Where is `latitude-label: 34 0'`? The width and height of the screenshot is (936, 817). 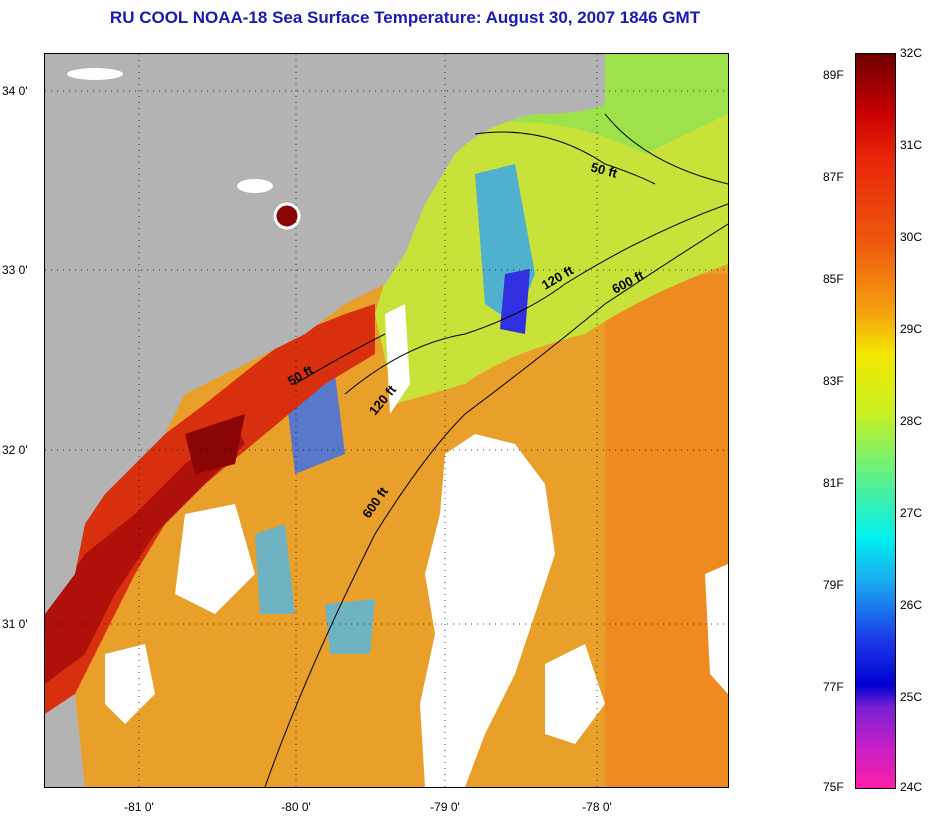
latitude-label: 34 0' is located at coordinates (15, 91).